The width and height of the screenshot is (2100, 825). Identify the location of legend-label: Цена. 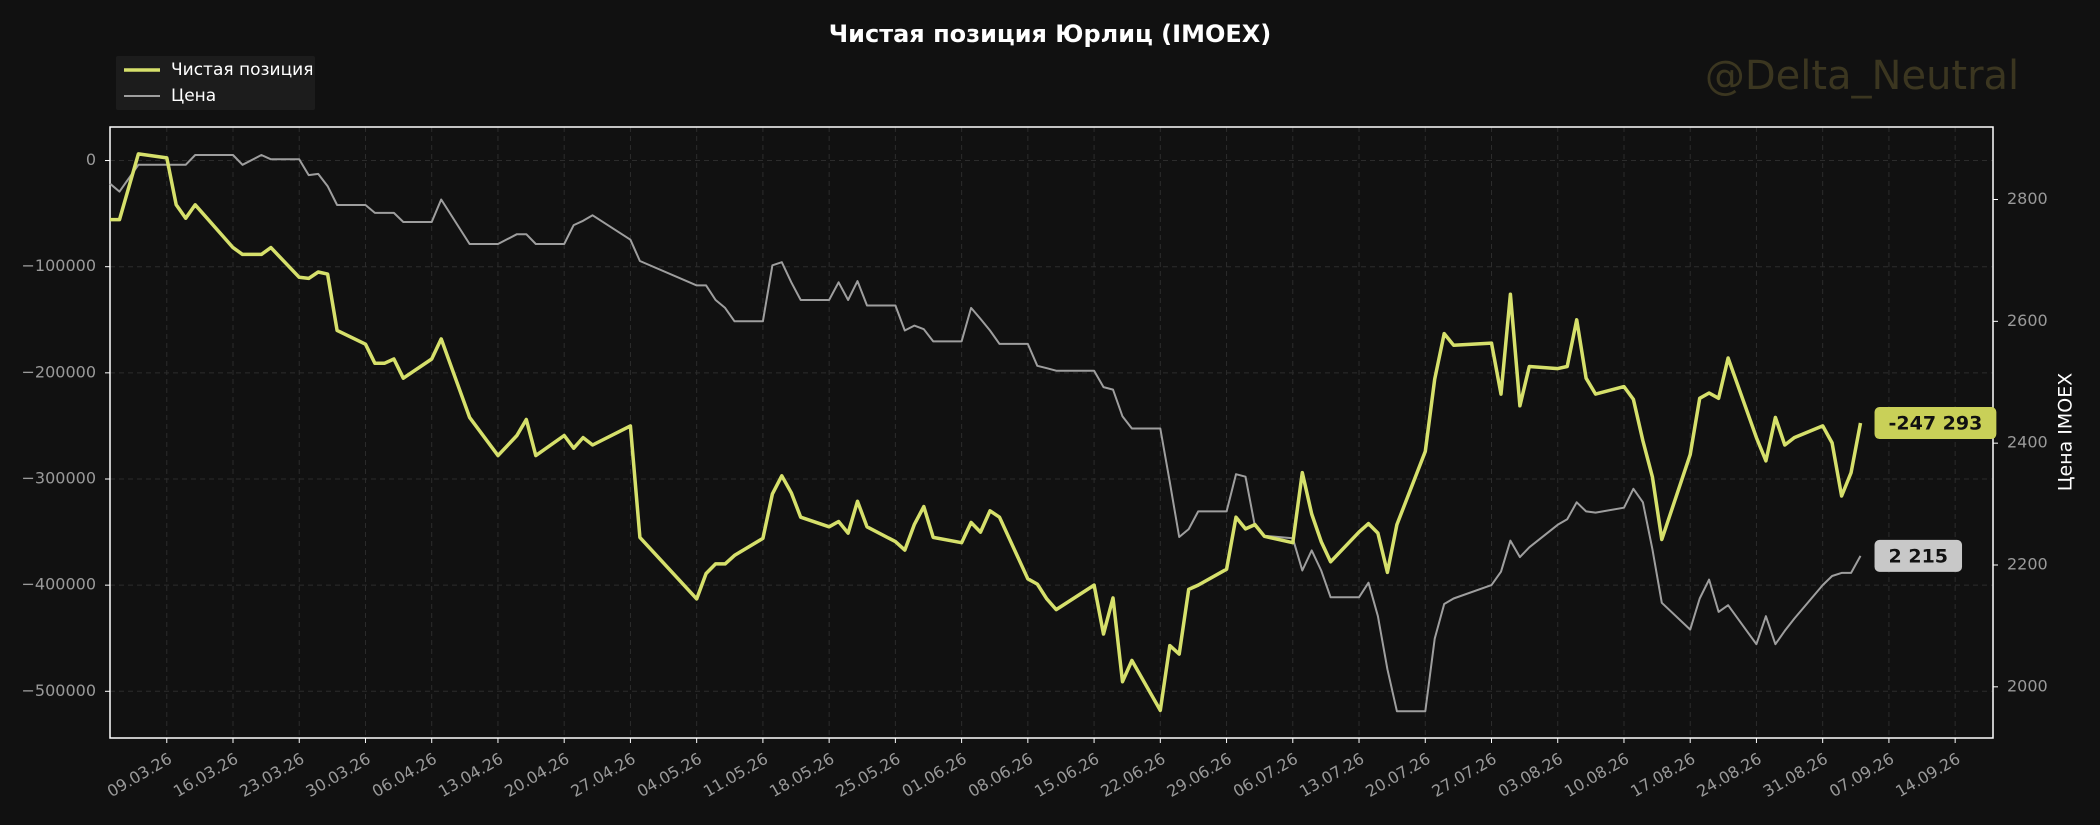
(193, 96).